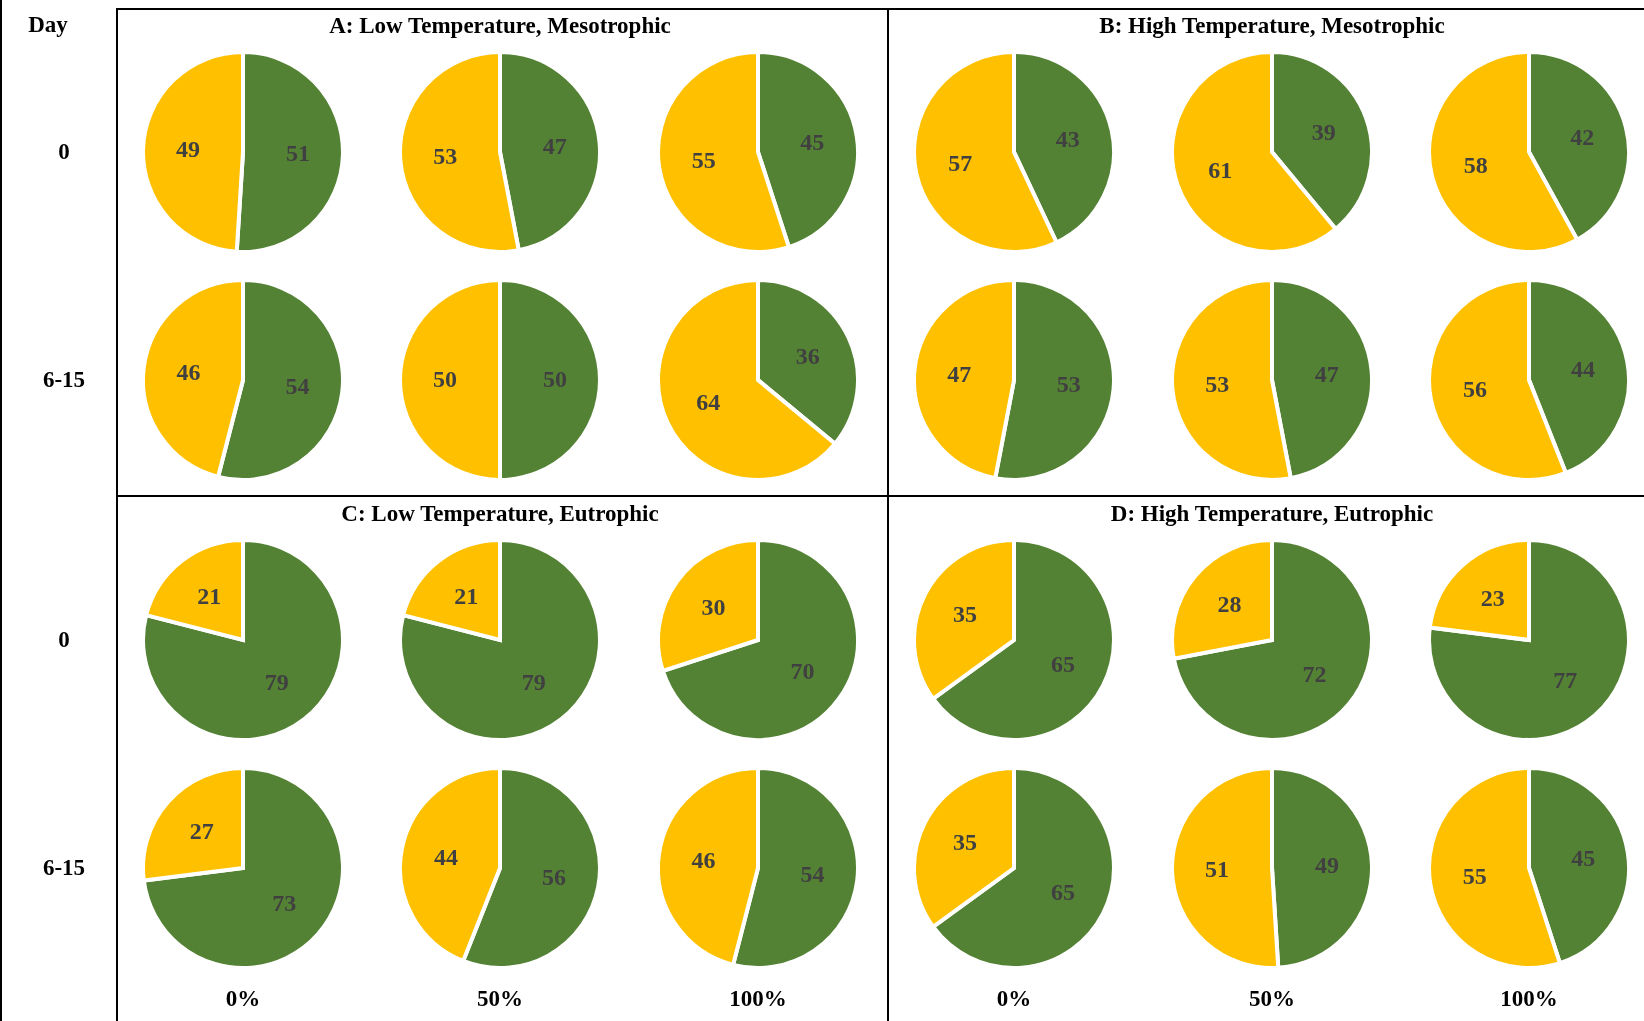  What do you see at coordinates (284, 903) in the screenshot?
I see `data-label: 73` at bounding box center [284, 903].